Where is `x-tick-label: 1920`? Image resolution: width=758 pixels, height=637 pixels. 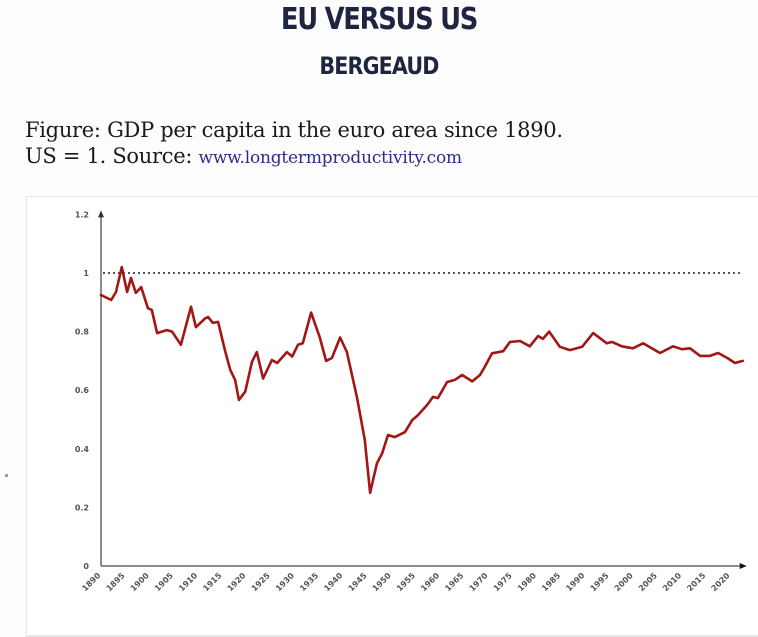 x-tick-label: 1920 is located at coordinates (237, 582).